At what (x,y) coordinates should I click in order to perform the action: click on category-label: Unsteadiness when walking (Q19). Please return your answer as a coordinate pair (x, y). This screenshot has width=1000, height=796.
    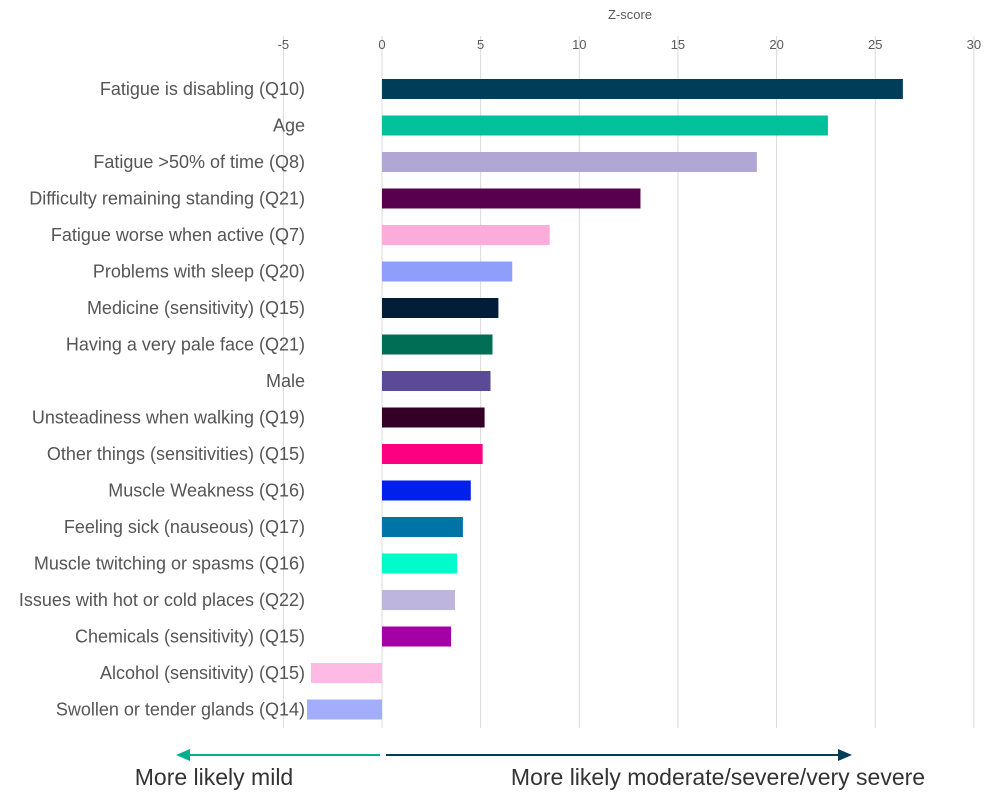
    Looking at the image, I should click on (168, 418).